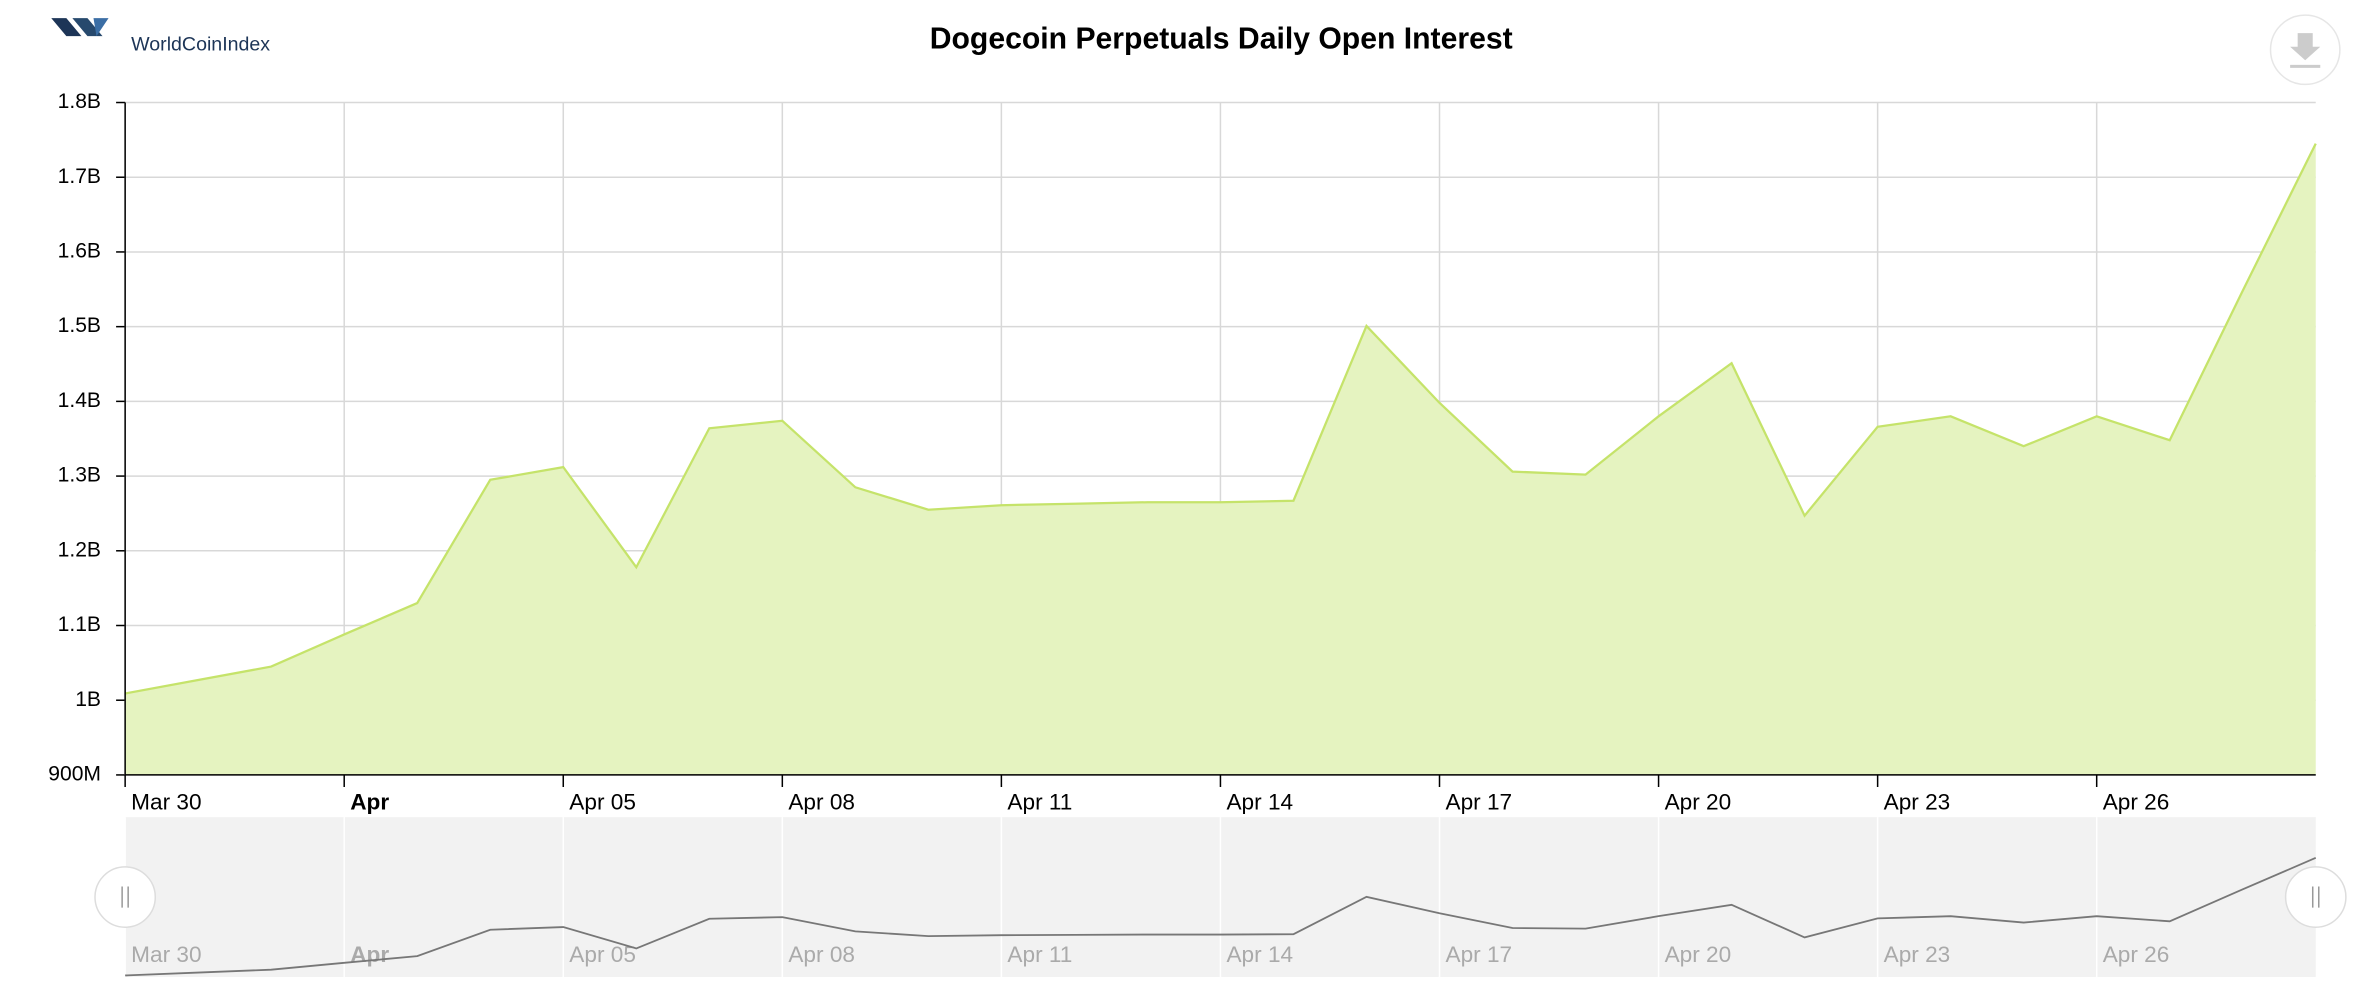  Describe the element at coordinates (821, 802) in the screenshot. I see `x-tick-label: Apr 08` at that location.